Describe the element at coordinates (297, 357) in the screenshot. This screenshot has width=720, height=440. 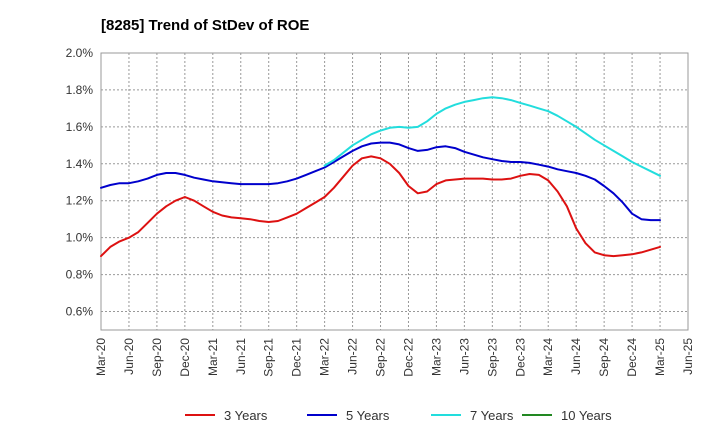
I see `x-tick-label: Dec-21` at that location.